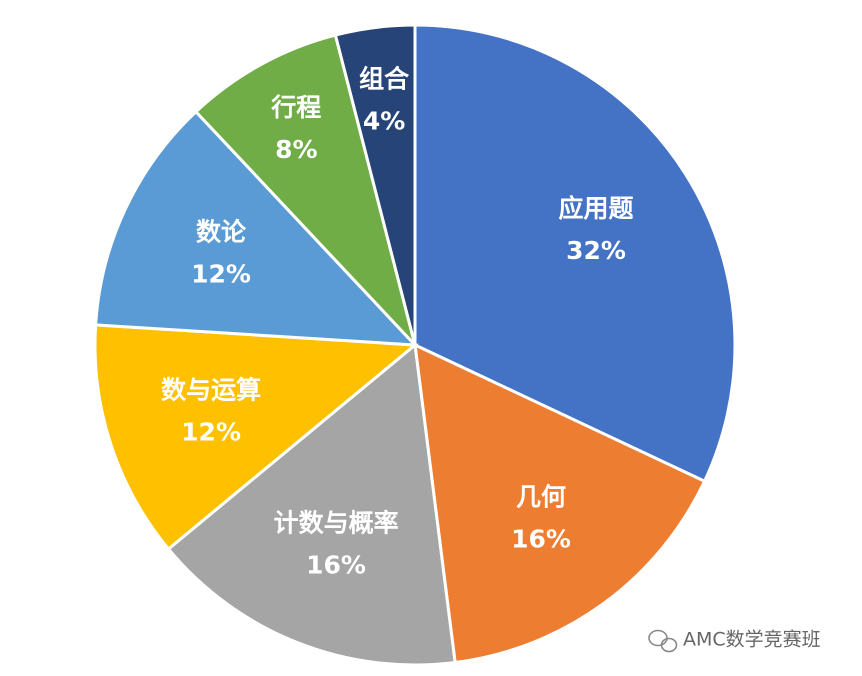 This screenshot has width=862, height=676. Describe the element at coordinates (663, 641) in the screenshot. I see `wechat-icon` at that location.